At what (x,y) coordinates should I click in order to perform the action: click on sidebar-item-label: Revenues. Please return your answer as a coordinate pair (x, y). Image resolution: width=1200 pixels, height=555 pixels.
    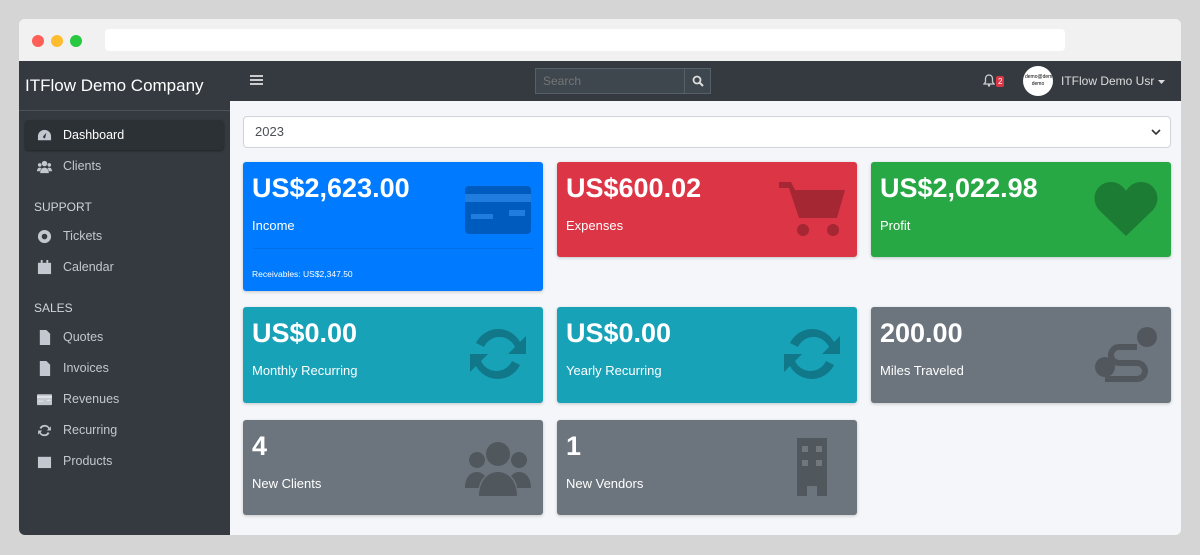
    Looking at the image, I should click on (91, 399).